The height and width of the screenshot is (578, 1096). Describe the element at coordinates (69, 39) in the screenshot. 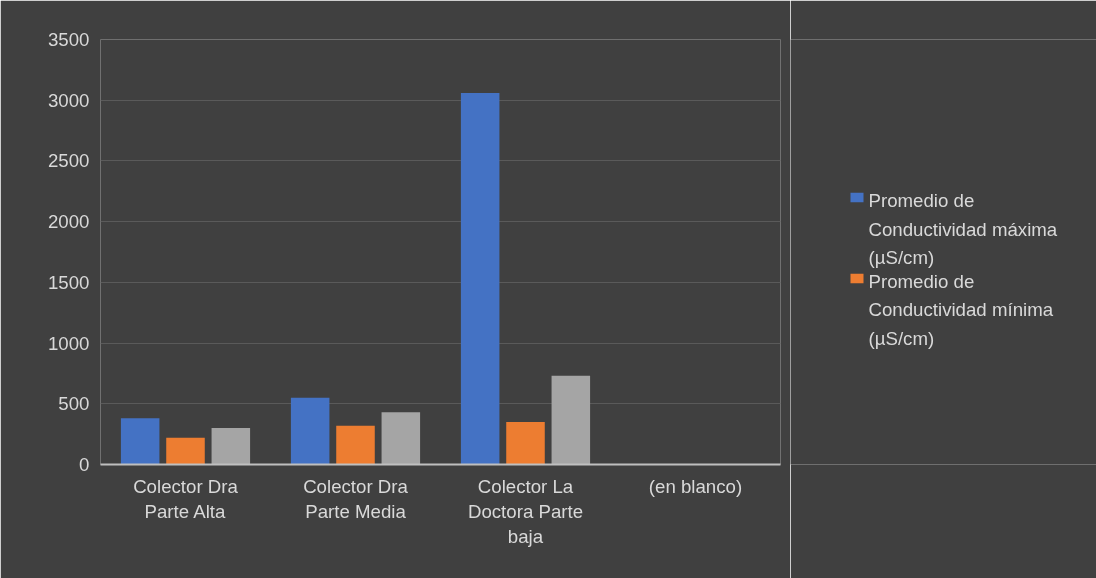

I see `y-tick-label: 3500` at that location.